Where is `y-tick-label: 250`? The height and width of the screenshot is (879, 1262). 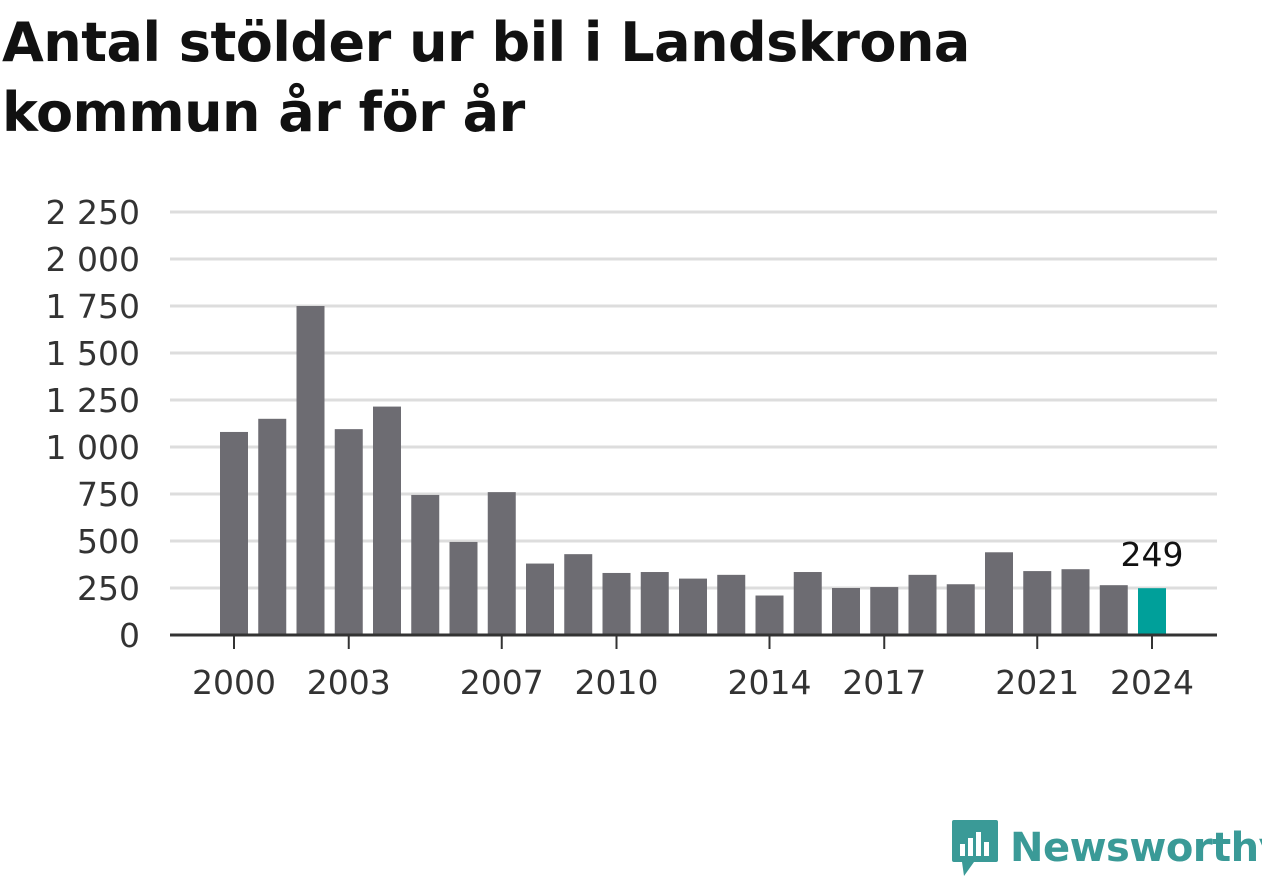 y-tick-label: 250 is located at coordinates (108, 588).